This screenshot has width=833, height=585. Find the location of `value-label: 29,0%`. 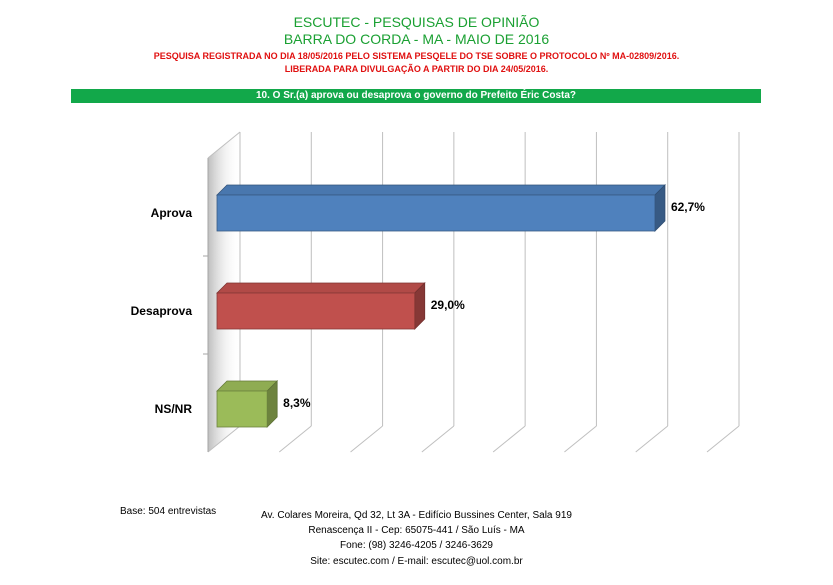

value-label: 29,0% is located at coordinates (448, 305).